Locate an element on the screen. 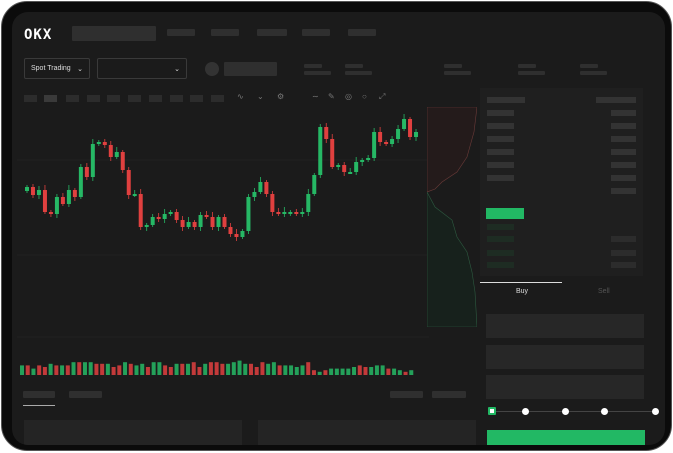  pair-price-placeholder is located at coordinates (250, 69).